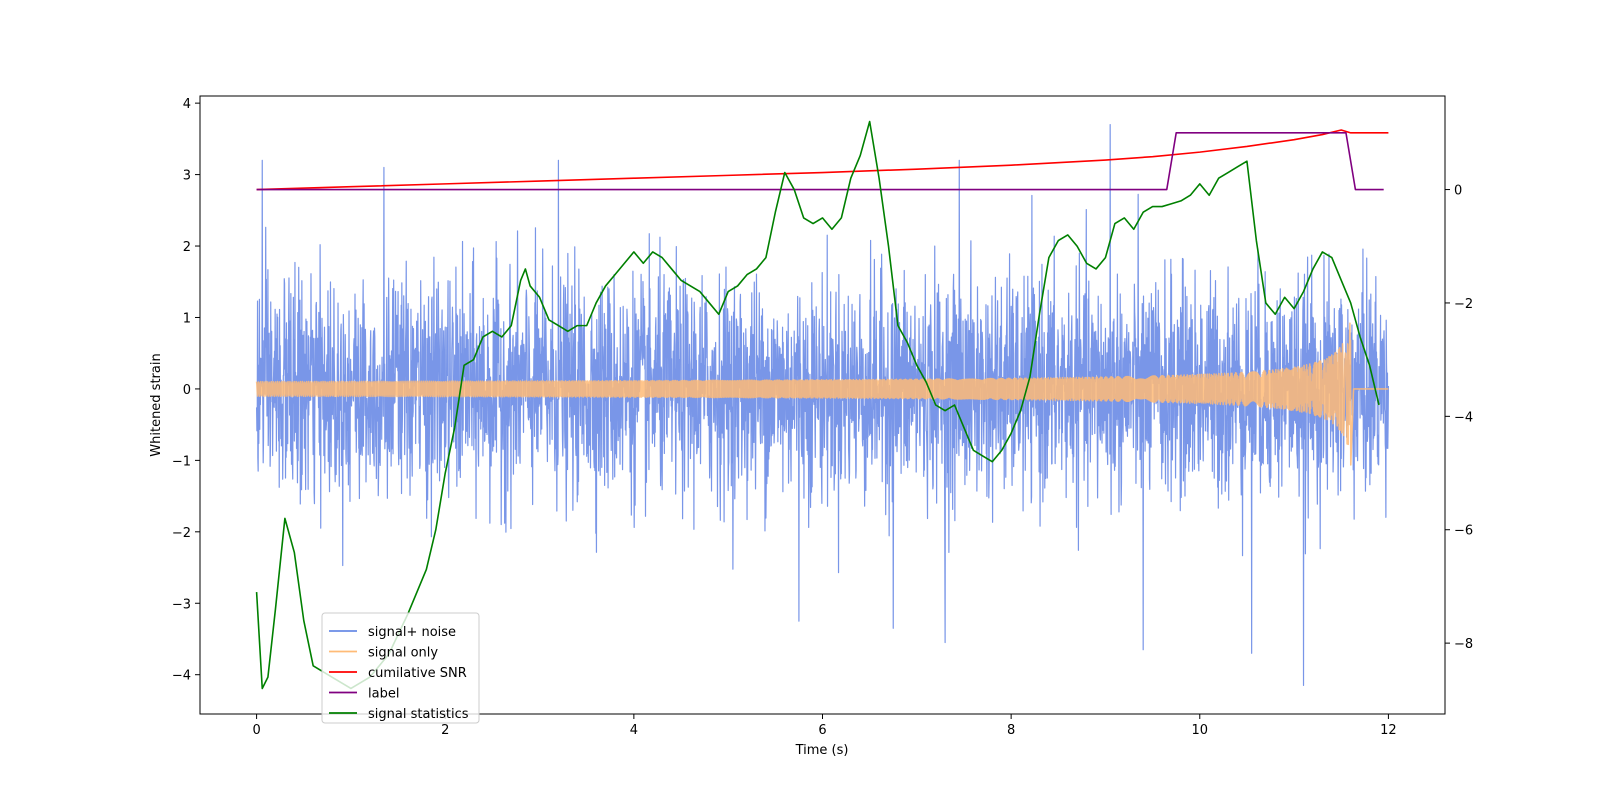 The height and width of the screenshot is (800, 1600). I want to click on series-line-signal-only, so click(822, 394).